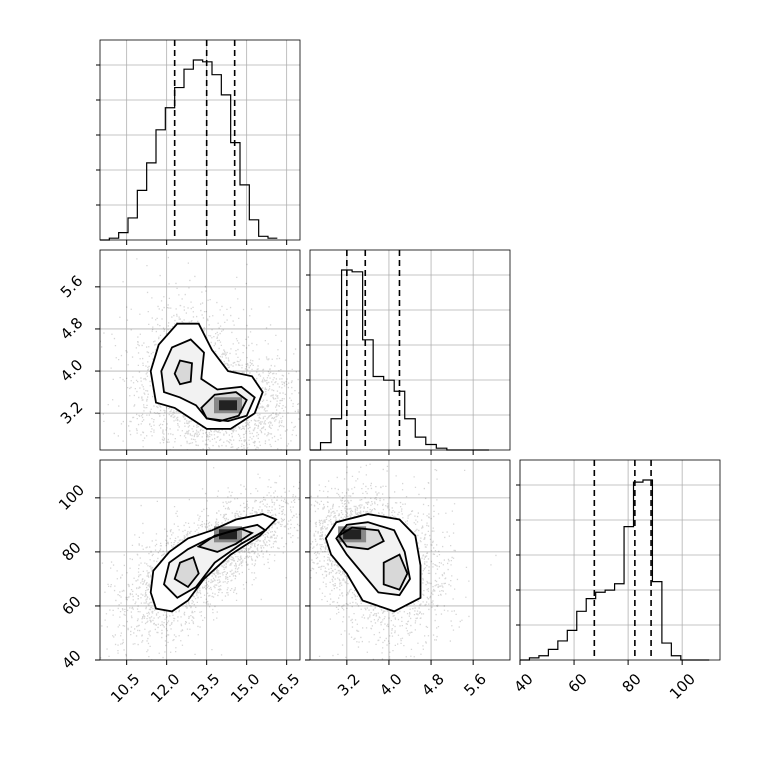 The image size is (760, 760). What do you see at coordinates (433, 685) in the screenshot?
I see `x-tick-label: 4.8` at bounding box center [433, 685].